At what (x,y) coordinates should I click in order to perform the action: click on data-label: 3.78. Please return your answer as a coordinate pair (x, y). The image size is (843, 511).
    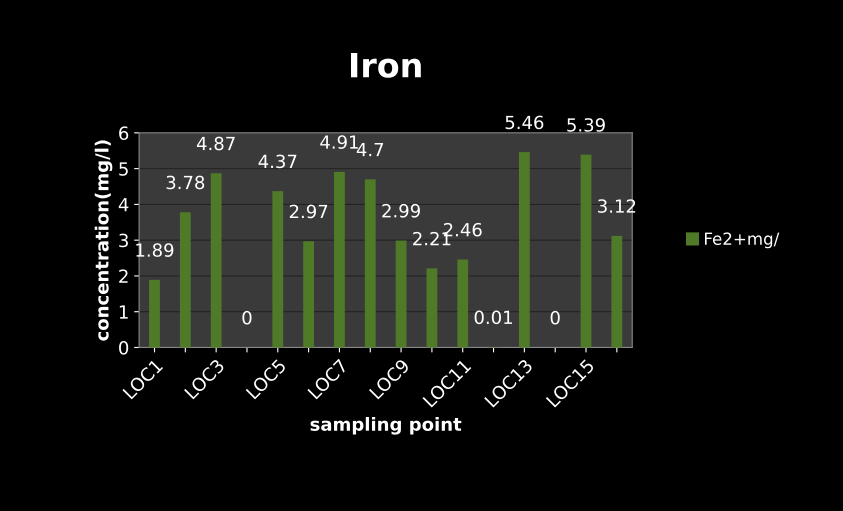
    Looking at the image, I should click on (185, 183).